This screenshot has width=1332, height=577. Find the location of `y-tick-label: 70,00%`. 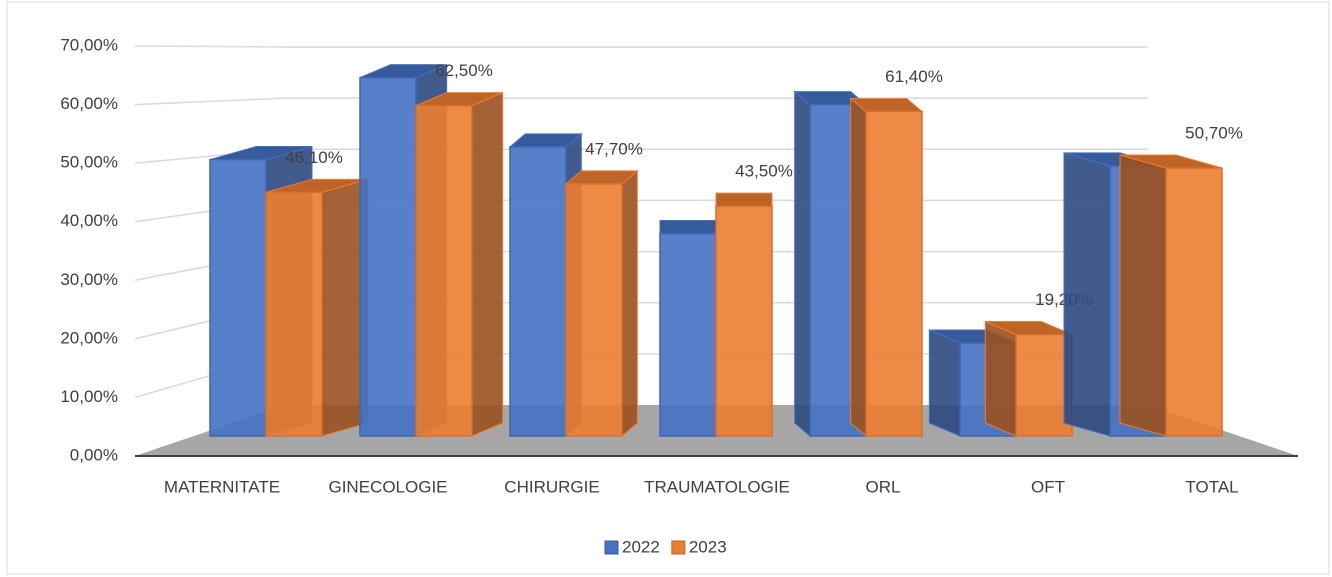

y-tick-label: 70,00% is located at coordinates (89, 44).